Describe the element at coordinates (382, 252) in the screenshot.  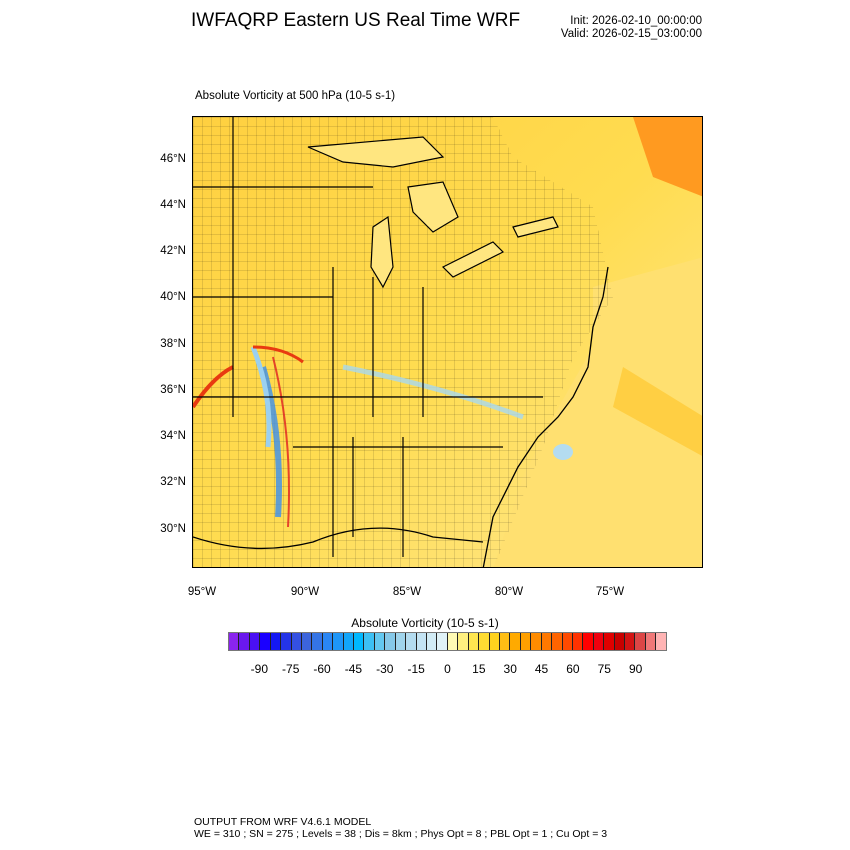
I see `lake-michigan` at that location.